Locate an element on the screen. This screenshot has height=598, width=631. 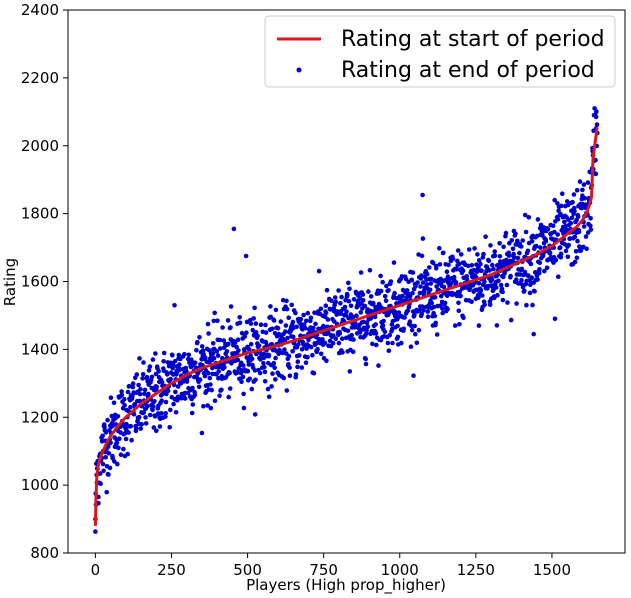
y-tick-label: 2000 is located at coordinates (40, 146).